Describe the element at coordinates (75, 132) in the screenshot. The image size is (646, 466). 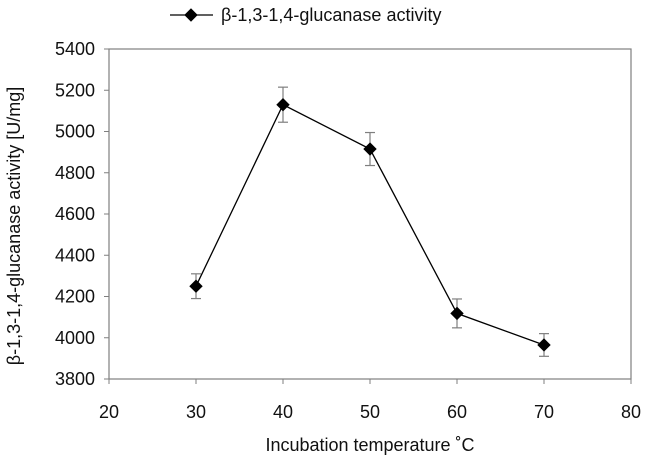
I see `y-tick-label: 5000` at that location.